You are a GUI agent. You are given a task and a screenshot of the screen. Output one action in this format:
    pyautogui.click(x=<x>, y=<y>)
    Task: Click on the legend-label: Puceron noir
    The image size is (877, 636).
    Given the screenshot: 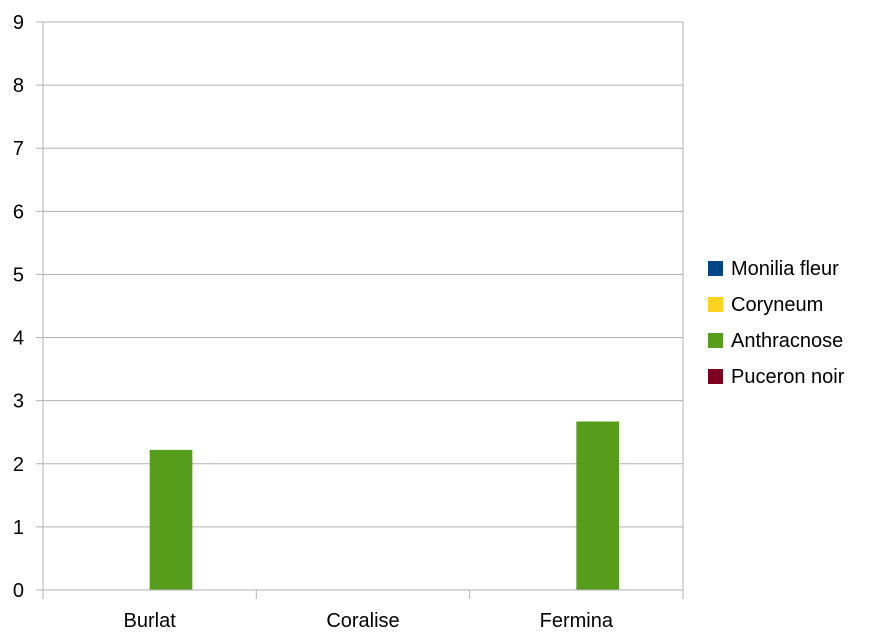 What is the action you would take?
    pyautogui.click(x=788, y=377)
    